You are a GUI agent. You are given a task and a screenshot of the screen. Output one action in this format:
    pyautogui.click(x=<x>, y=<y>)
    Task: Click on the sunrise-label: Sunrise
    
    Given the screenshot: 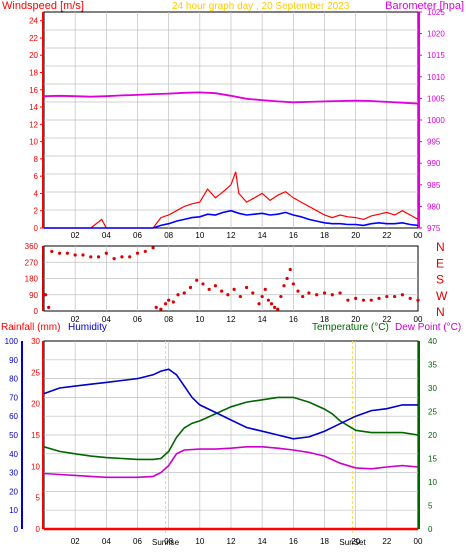 What is the action you would take?
    pyautogui.click(x=166, y=542)
    